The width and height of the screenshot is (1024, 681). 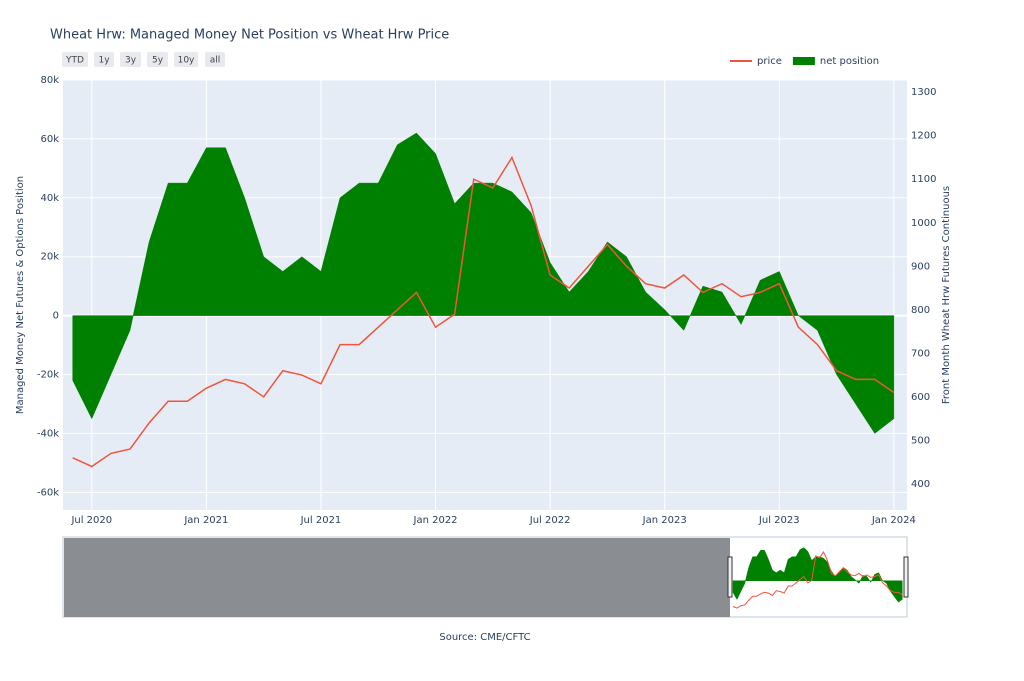 What do you see at coordinates (397, 577) in the screenshot?
I see `slider-mask` at bounding box center [397, 577].